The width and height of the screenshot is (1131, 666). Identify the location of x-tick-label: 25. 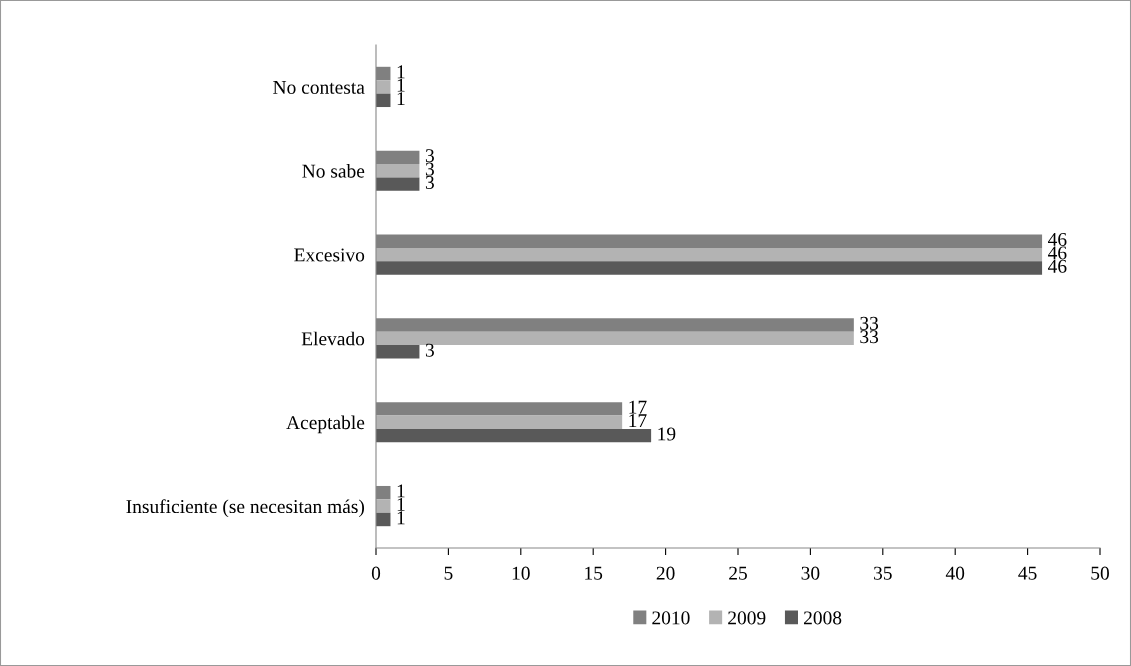
(738, 573).